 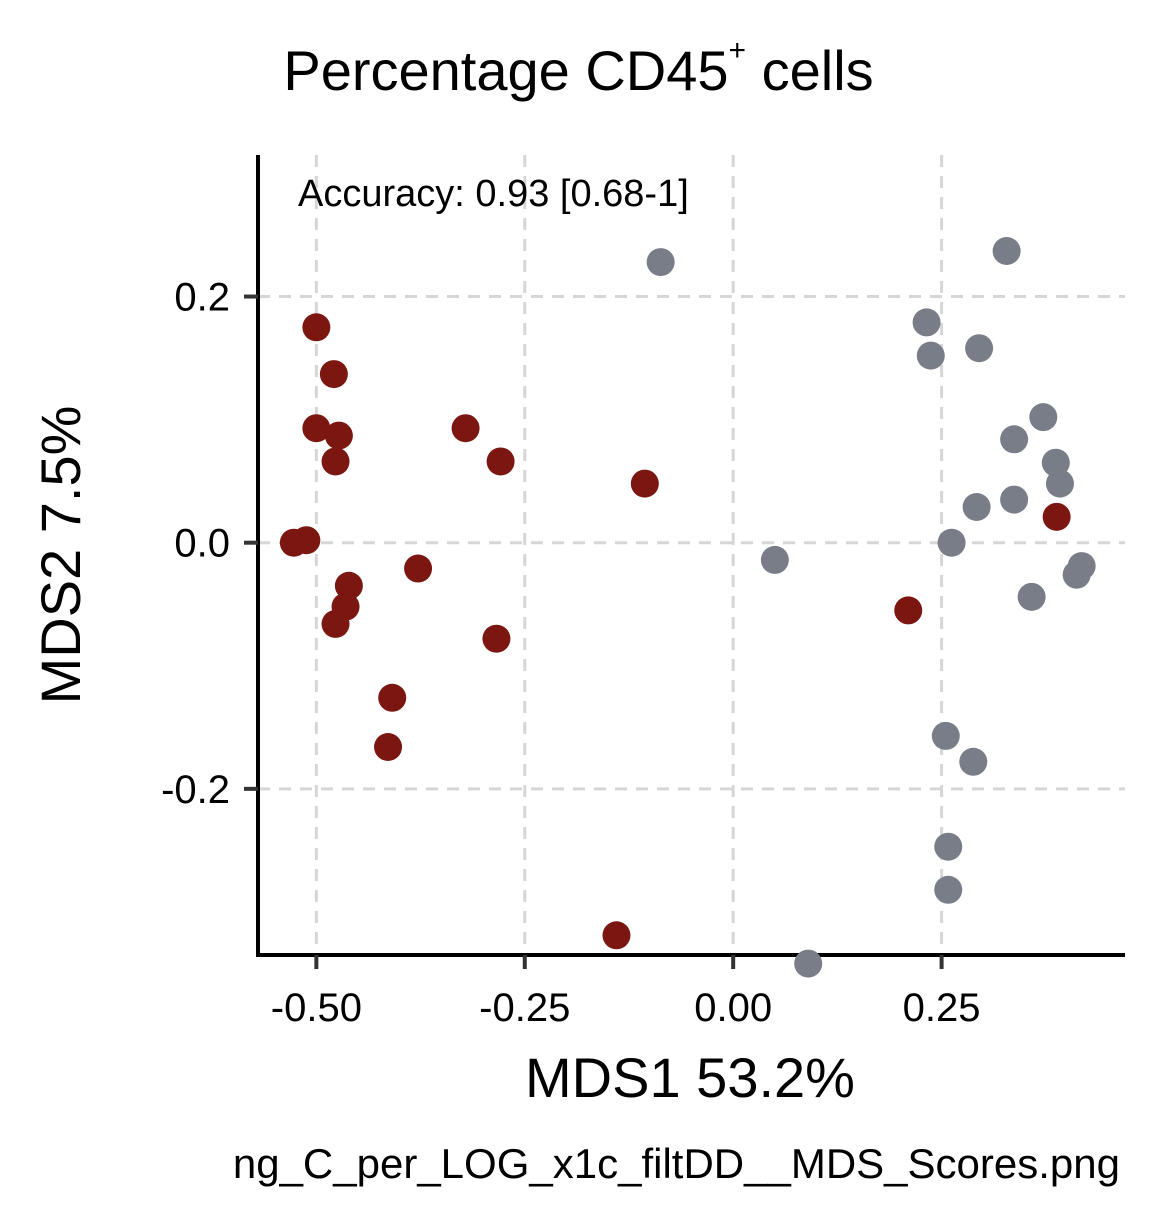 I want to click on x-axis-label: MDS1 53.2%, so click(x=690, y=1077).